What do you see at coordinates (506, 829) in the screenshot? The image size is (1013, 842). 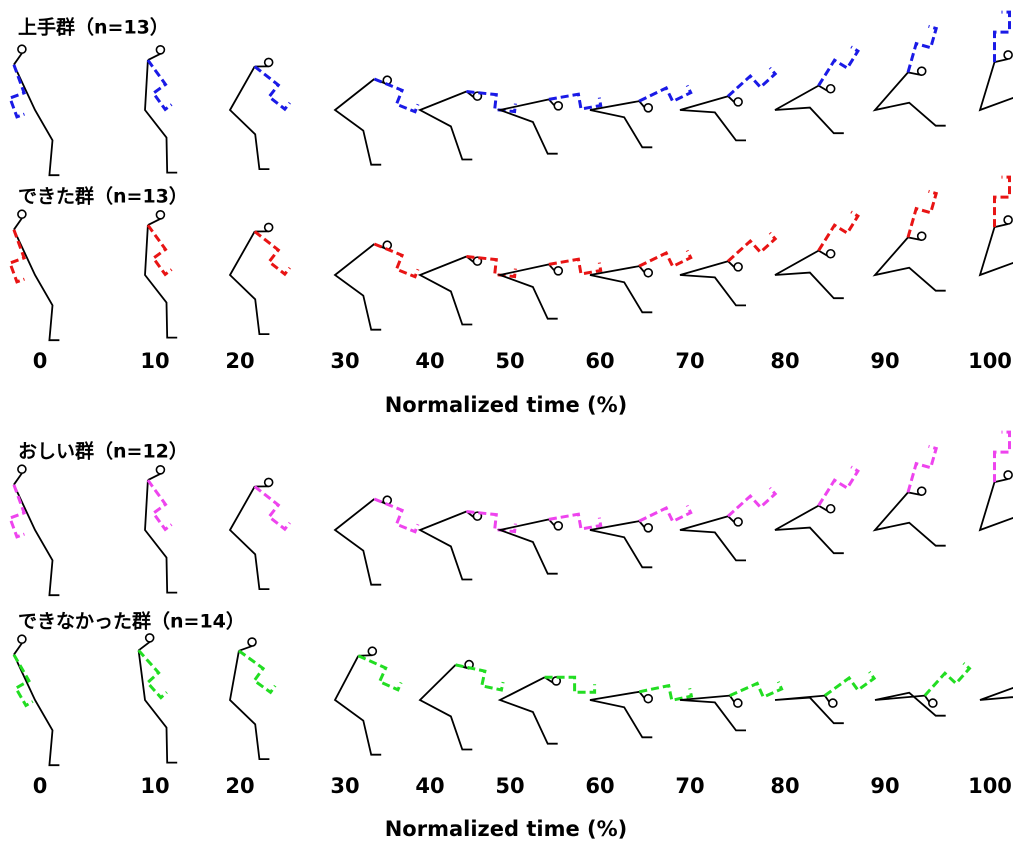 I see `x-axis-label: Normalized time (%)` at bounding box center [506, 829].